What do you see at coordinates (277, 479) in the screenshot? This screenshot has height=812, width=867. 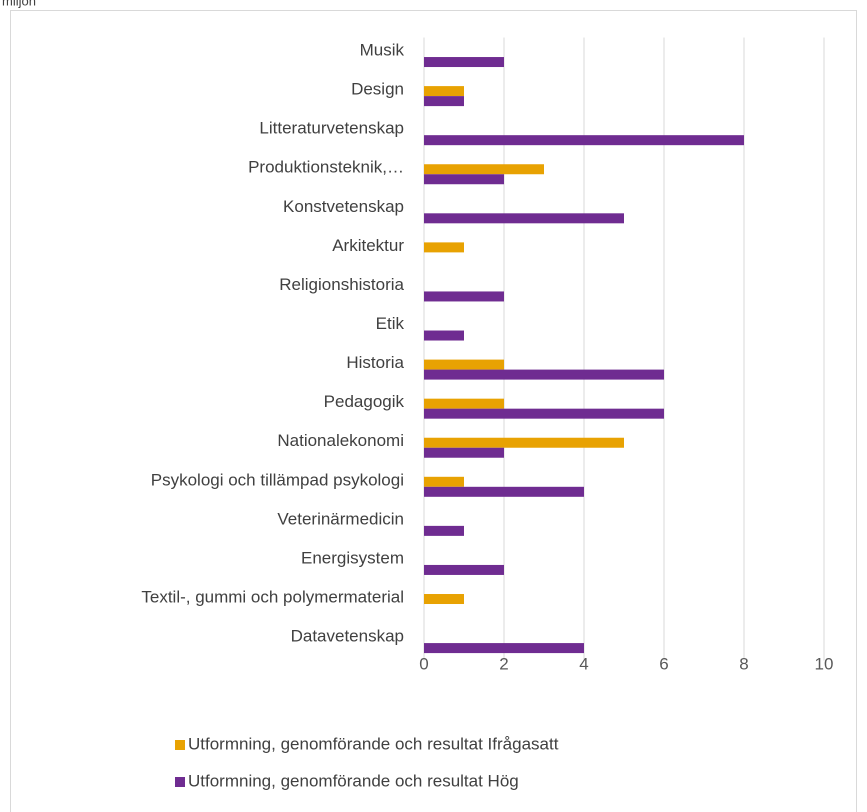 I see `y-tick-label: Psykologi och tillämpad psykologi` at bounding box center [277, 479].